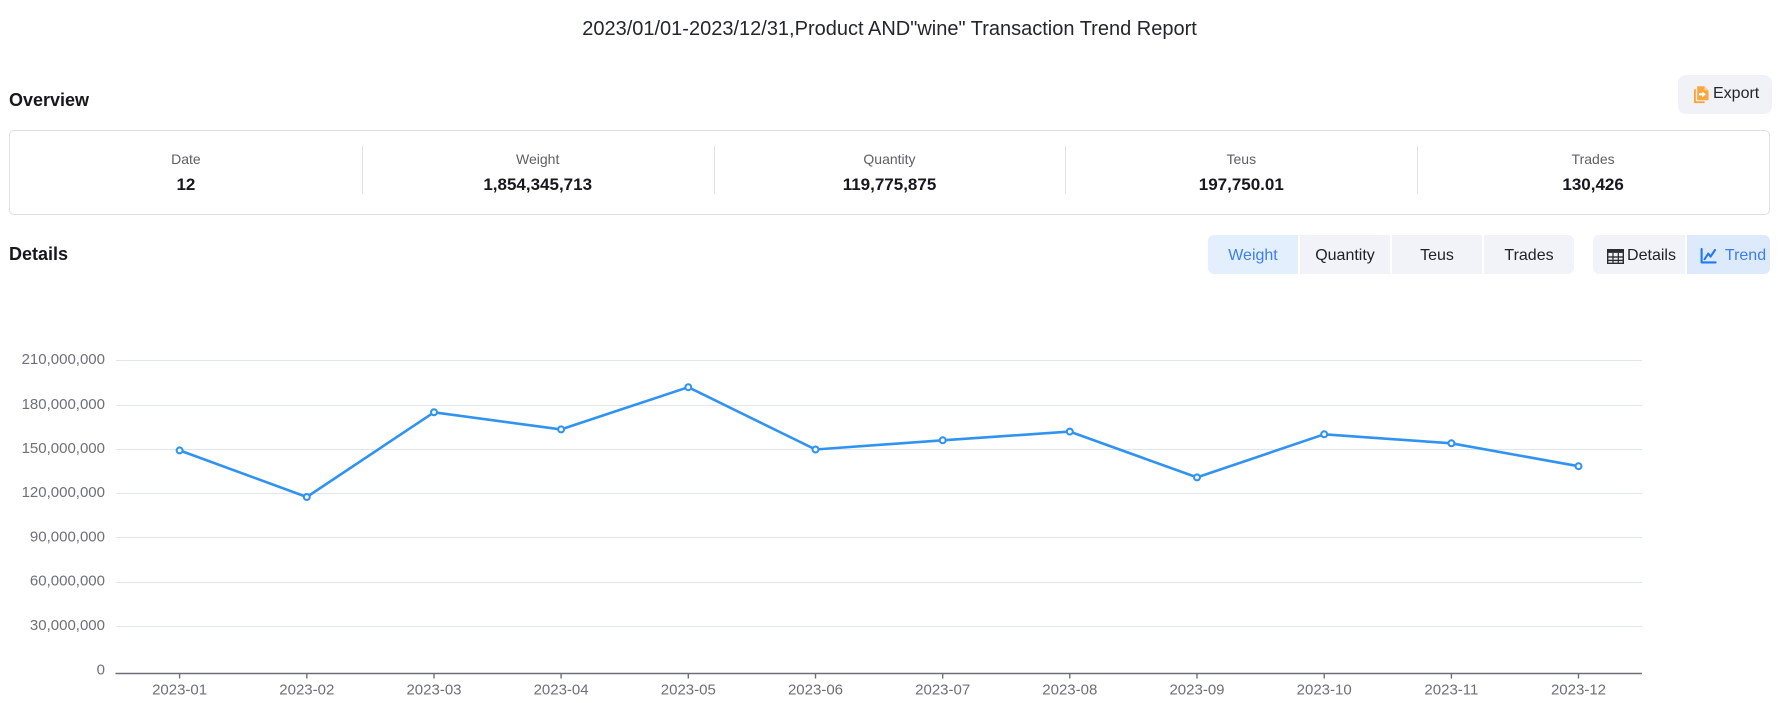 The height and width of the screenshot is (703, 1779). What do you see at coordinates (815, 690) in the screenshot?
I see `svg-text: 2023-06` at bounding box center [815, 690].